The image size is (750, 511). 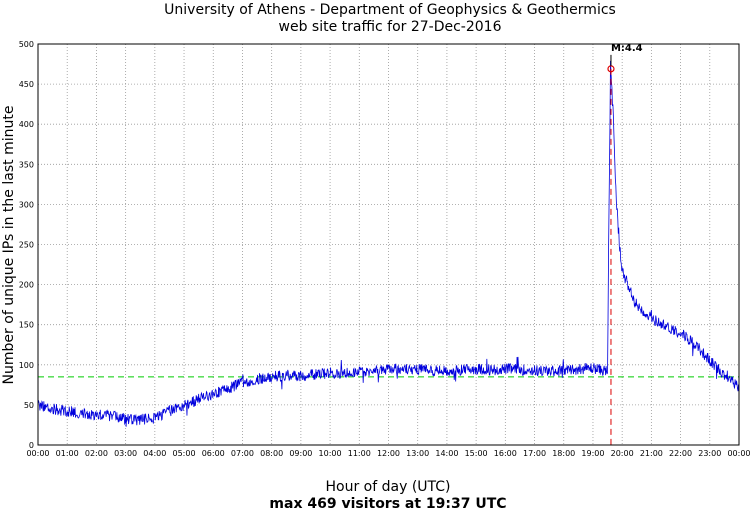 I want to click on event-group: M:4.4, so click(x=625, y=244).